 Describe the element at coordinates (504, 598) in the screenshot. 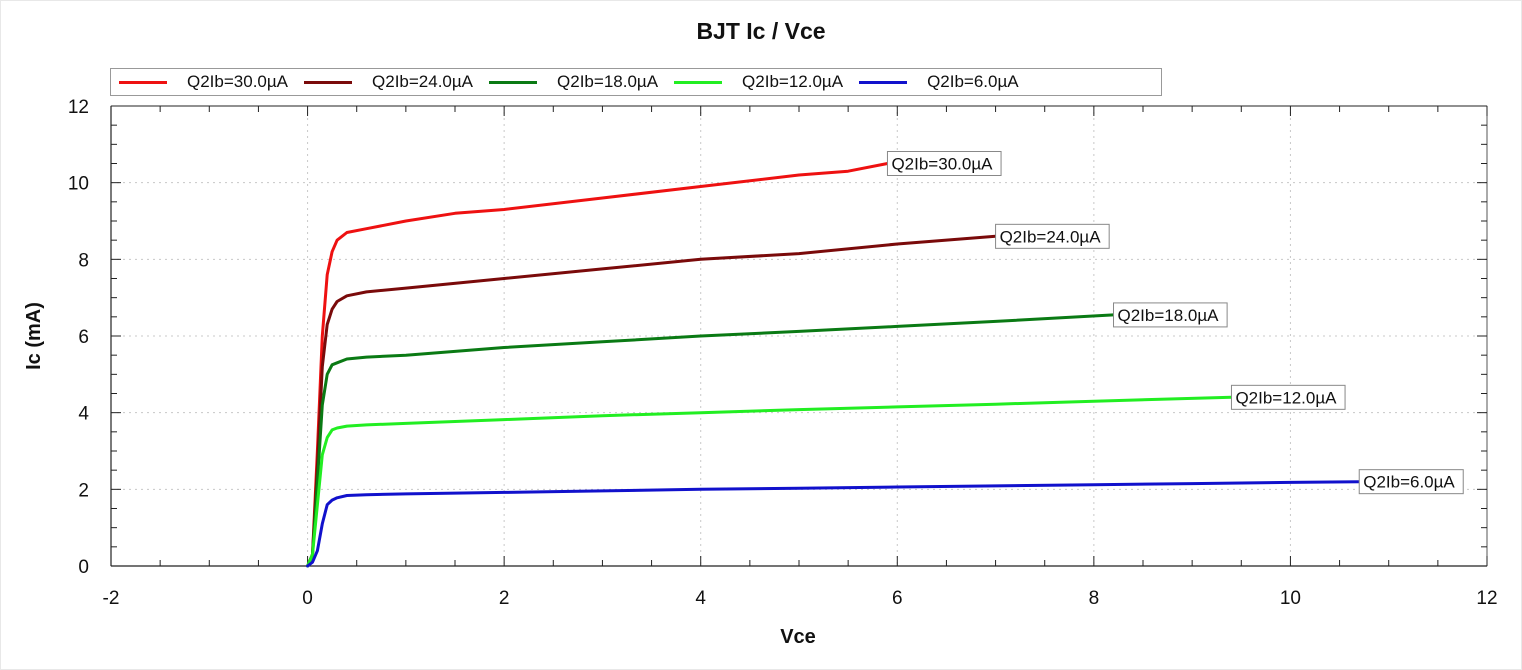

I see `x-tick-label: 2` at that location.